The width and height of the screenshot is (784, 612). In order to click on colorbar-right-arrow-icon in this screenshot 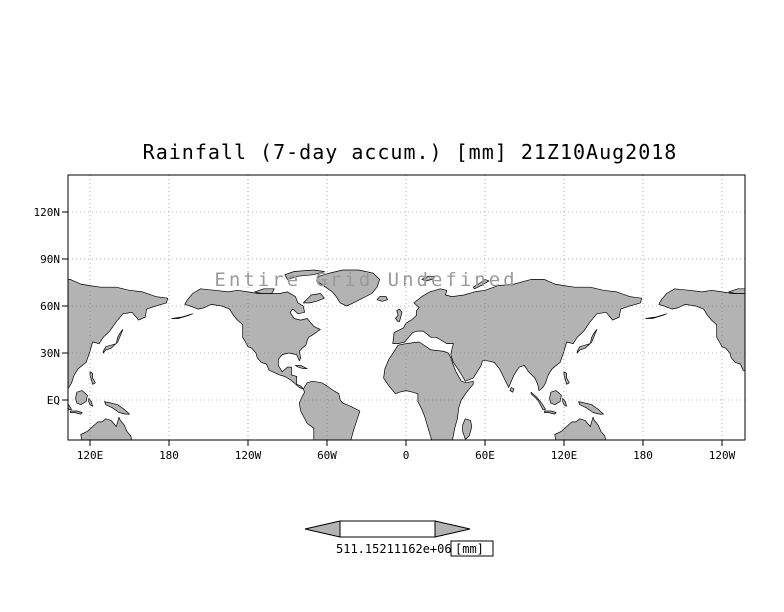, I will do `click(452, 529)`.